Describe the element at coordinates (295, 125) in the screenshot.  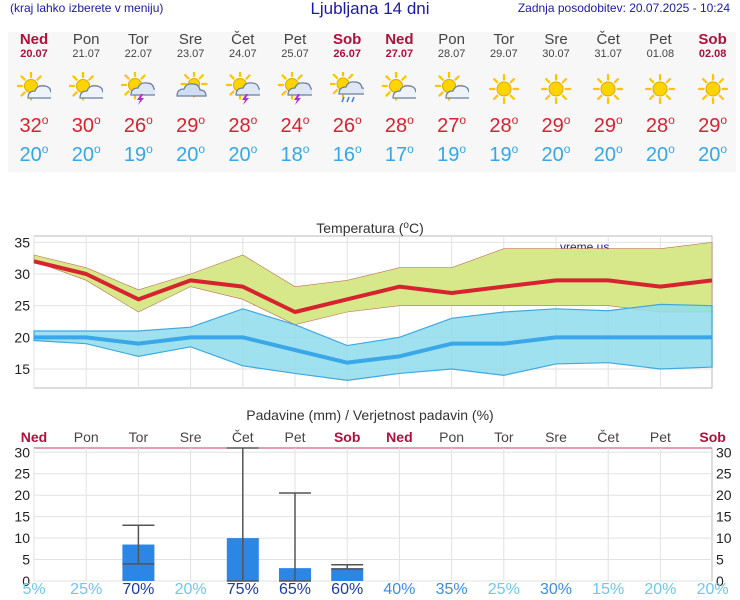
I see `temp-max: 24o` at that location.